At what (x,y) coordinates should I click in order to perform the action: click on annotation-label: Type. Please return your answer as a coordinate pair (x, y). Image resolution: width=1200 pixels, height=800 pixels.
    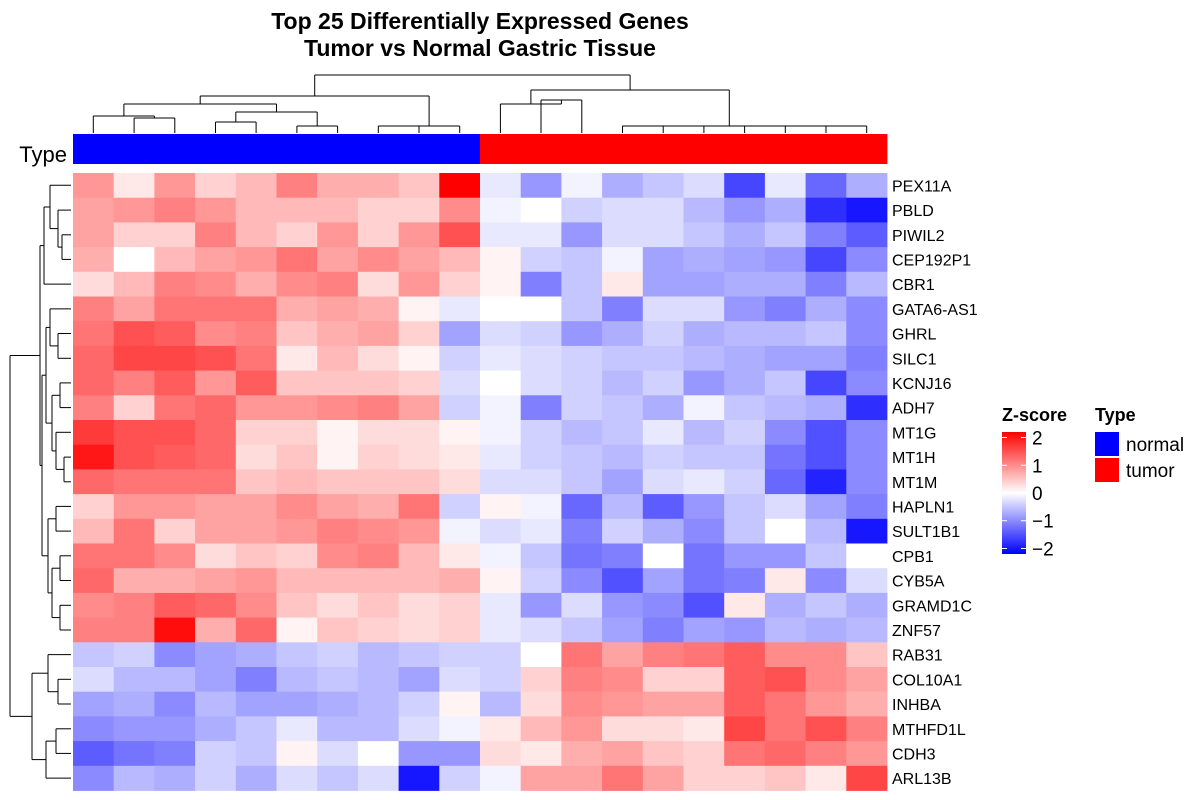
    Looking at the image, I should click on (43, 154).